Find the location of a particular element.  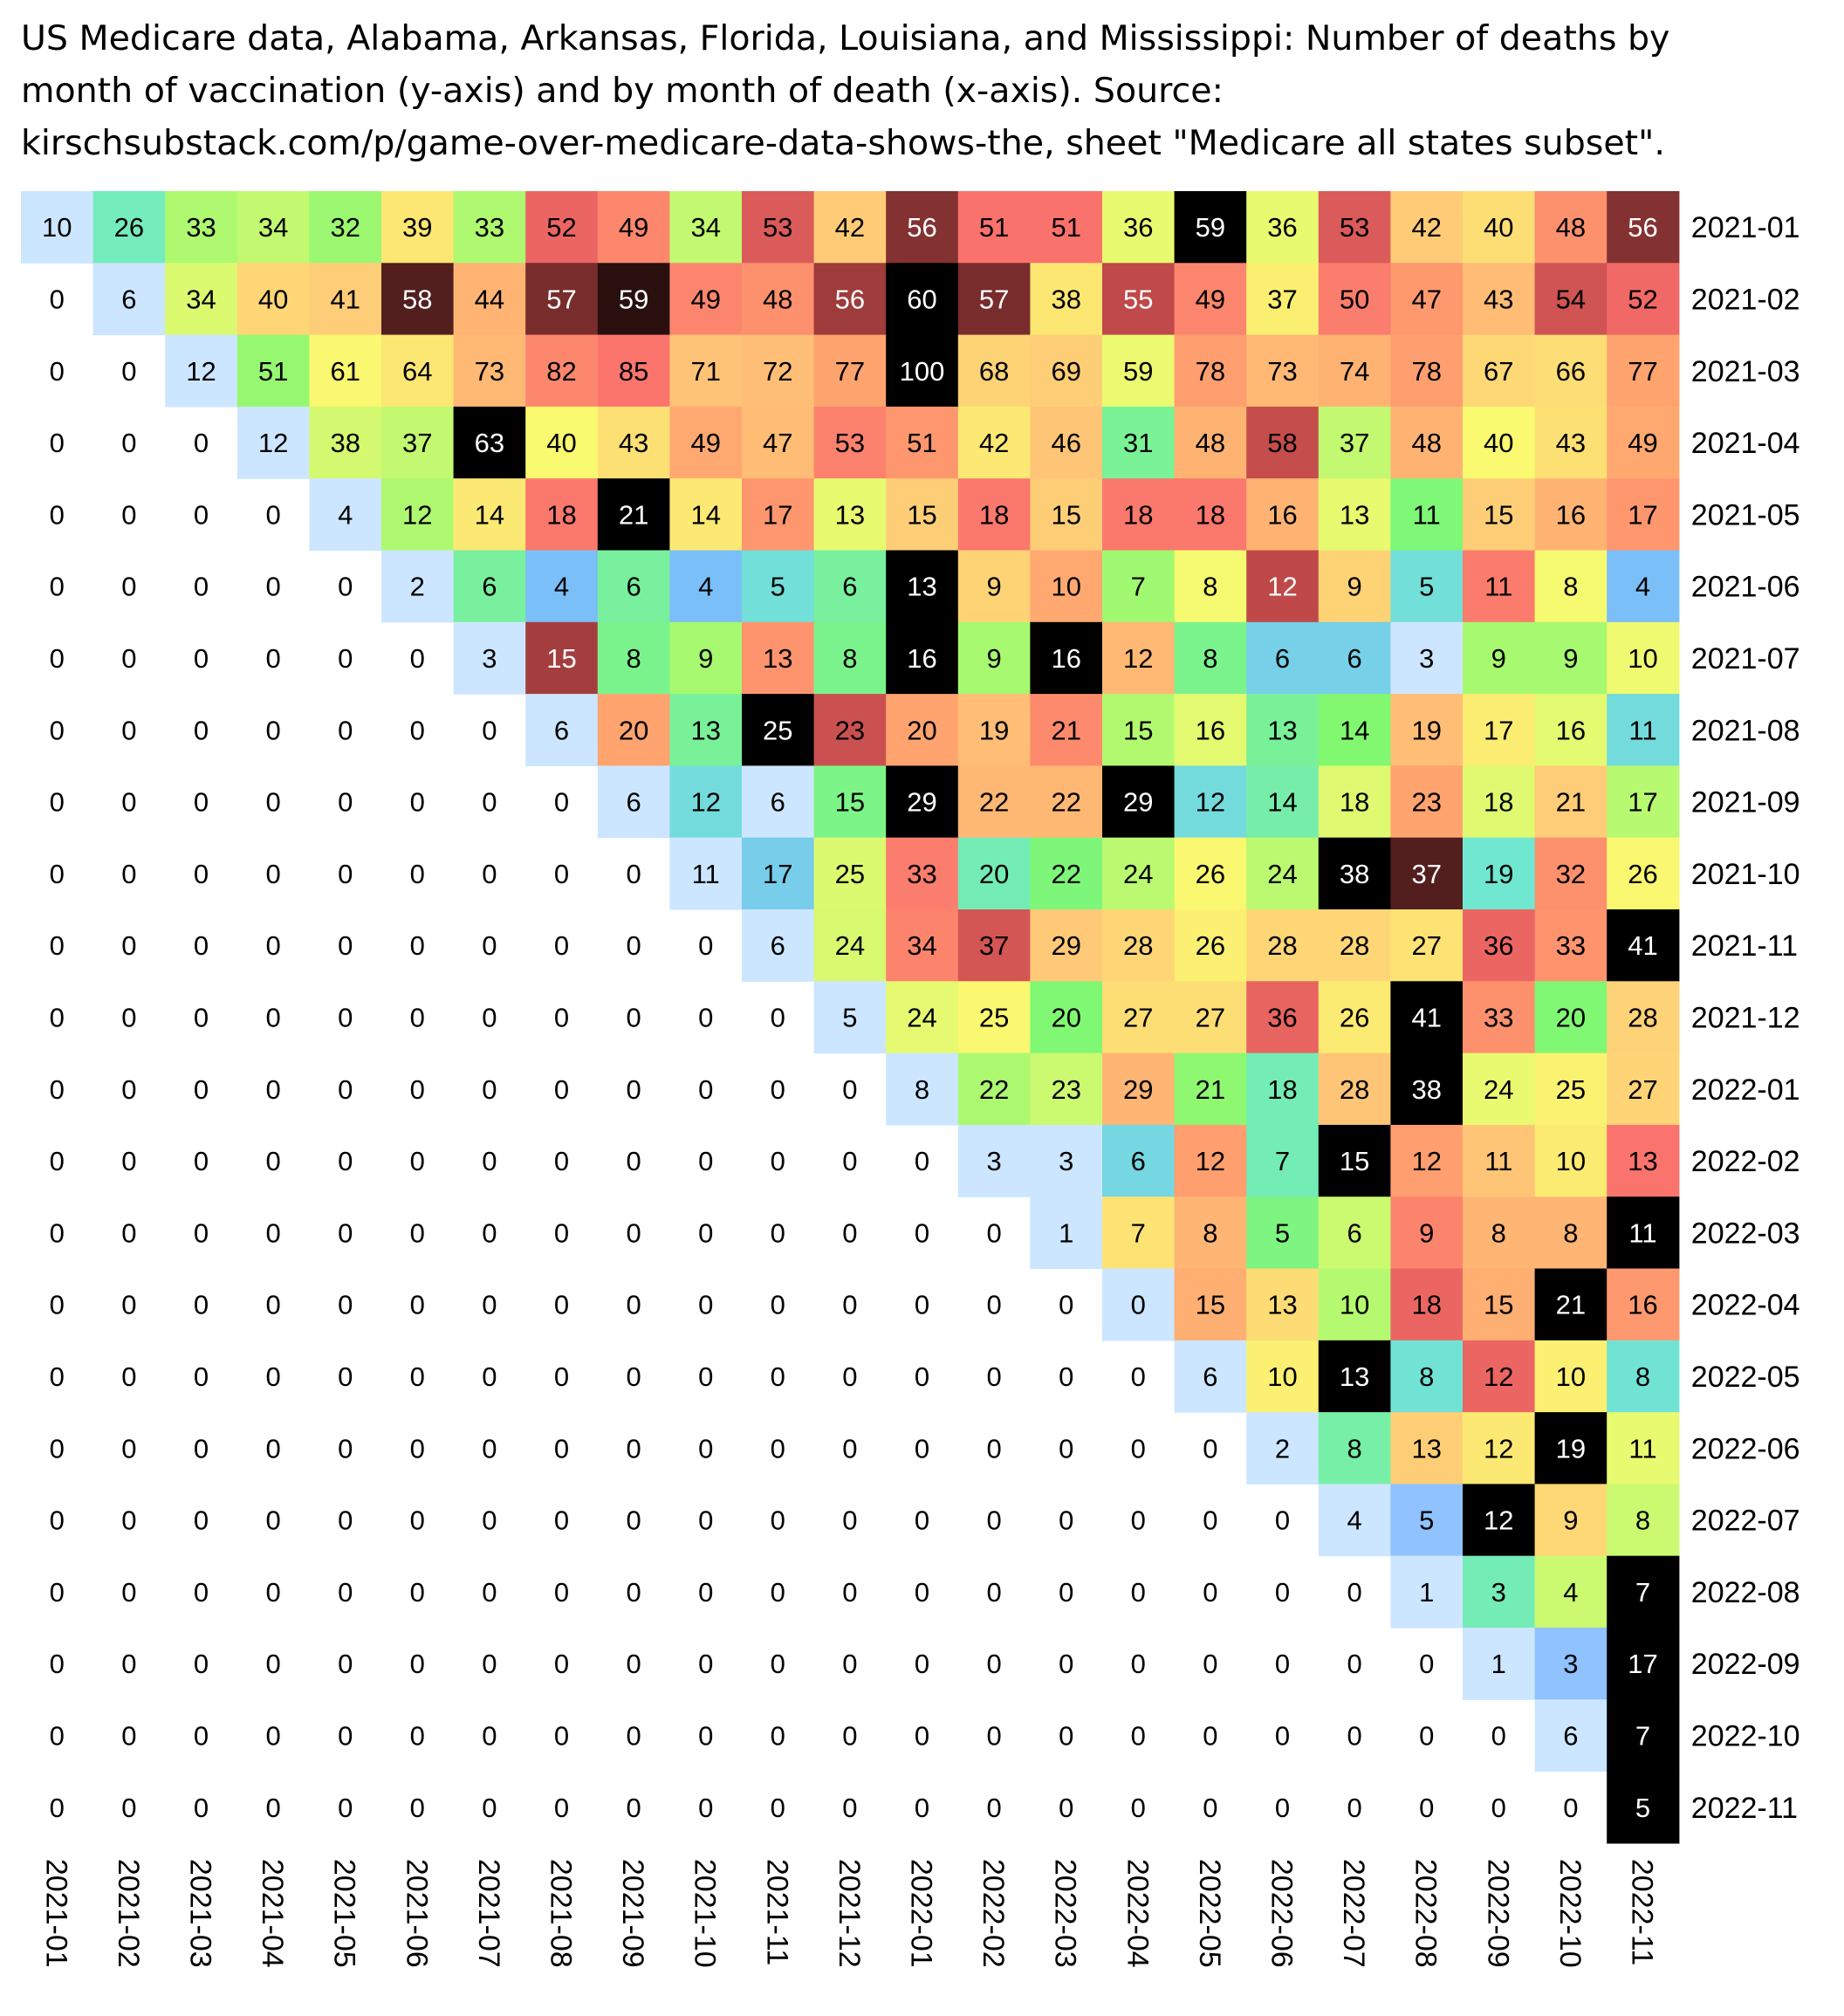

cell-value-label: 59 is located at coordinates (1210, 227).